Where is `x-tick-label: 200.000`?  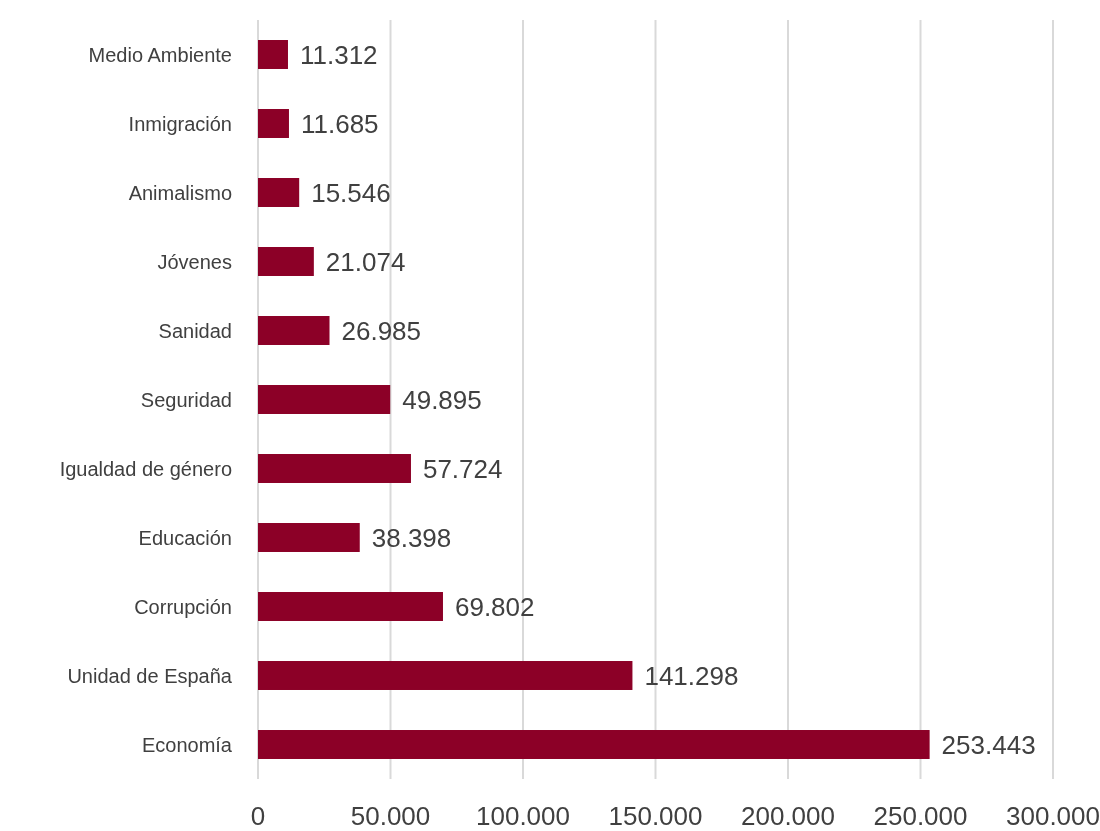 x-tick-label: 200.000 is located at coordinates (788, 816).